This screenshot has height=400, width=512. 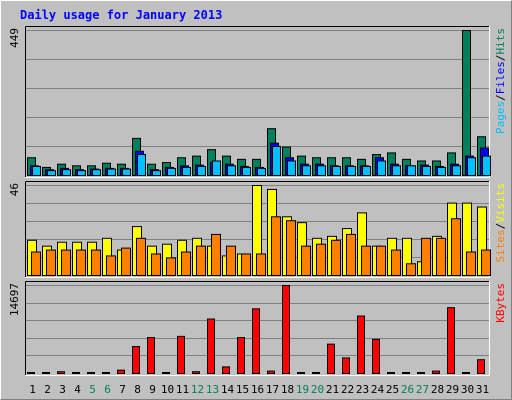 What do you see at coordinates (121, 15) in the screenshot?
I see `chart-title: Daily usage for January 2013` at bounding box center [121, 15].